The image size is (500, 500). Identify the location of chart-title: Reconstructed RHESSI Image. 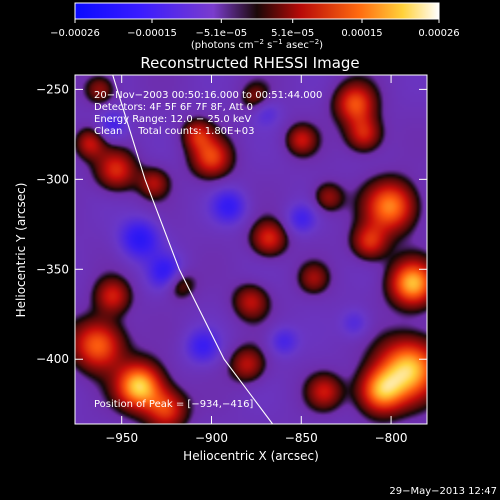
(249, 63).